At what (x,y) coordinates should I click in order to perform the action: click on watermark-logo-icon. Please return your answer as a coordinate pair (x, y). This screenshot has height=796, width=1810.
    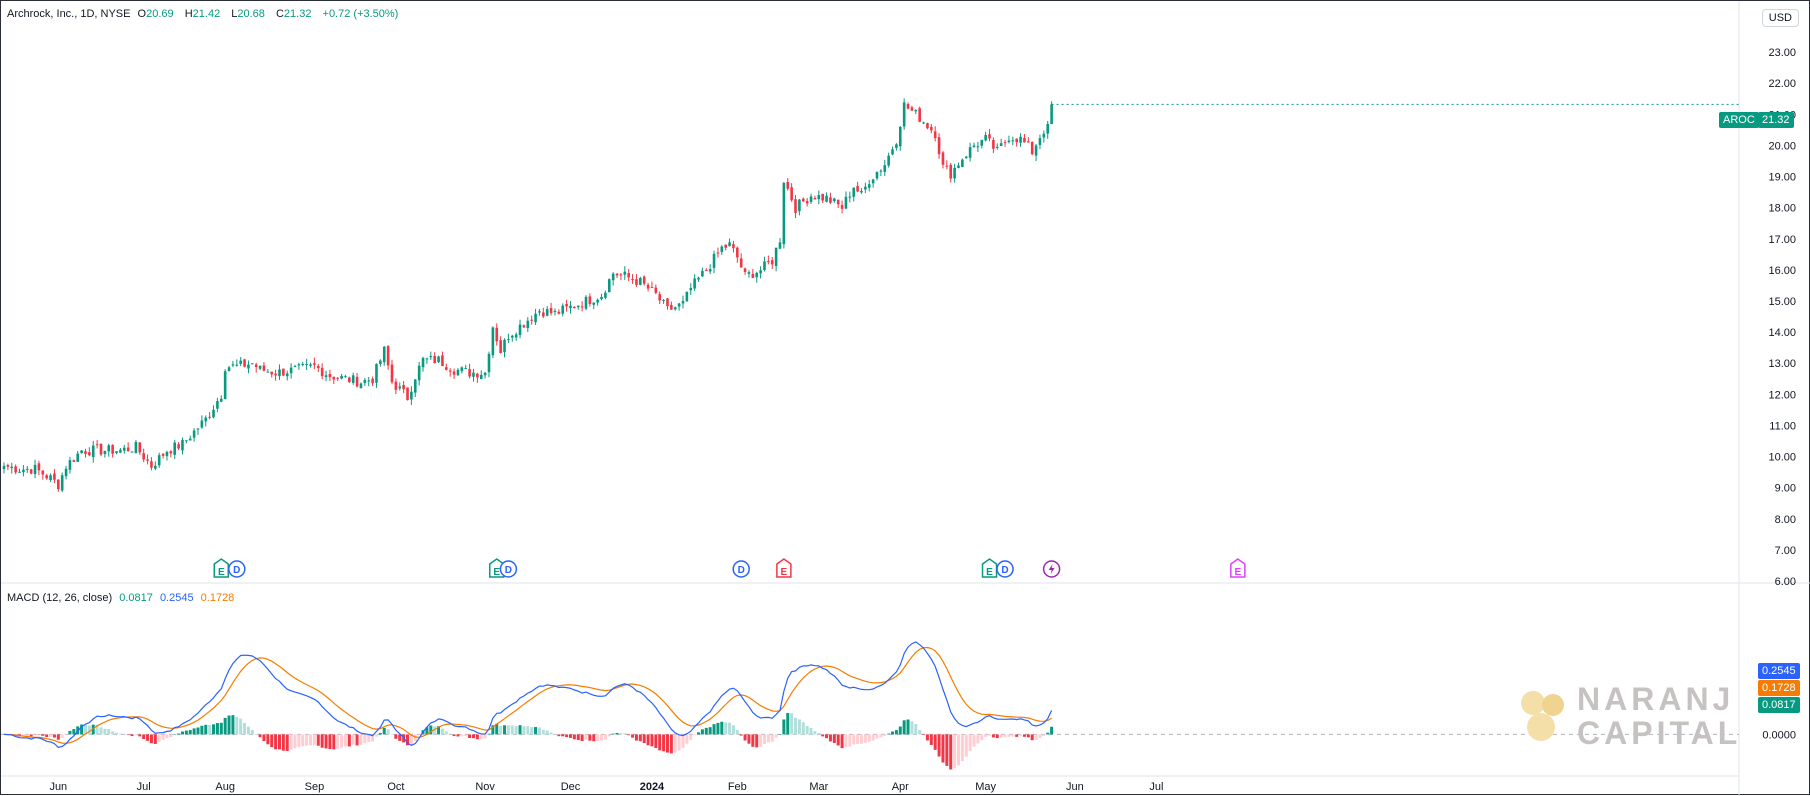
    Looking at the image, I should click on (1542, 716).